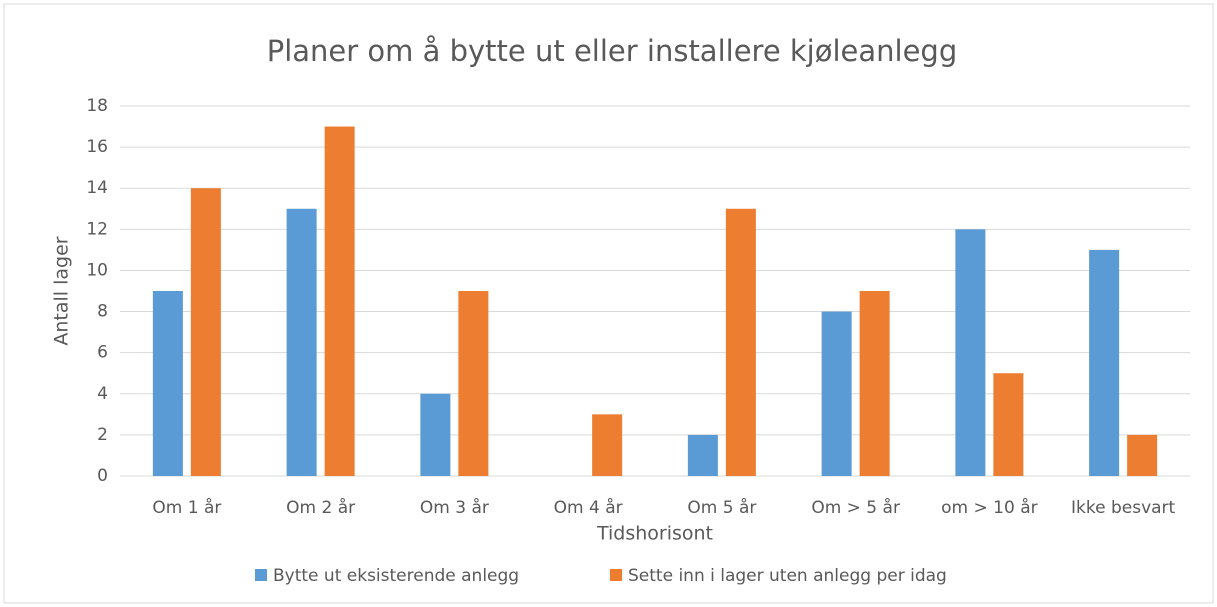 This screenshot has height=607, width=1217. What do you see at coordinates (855, 507) in the screenshot?
I see `x-tick-label: Om > 5 år` at bounding box center [855, 507].